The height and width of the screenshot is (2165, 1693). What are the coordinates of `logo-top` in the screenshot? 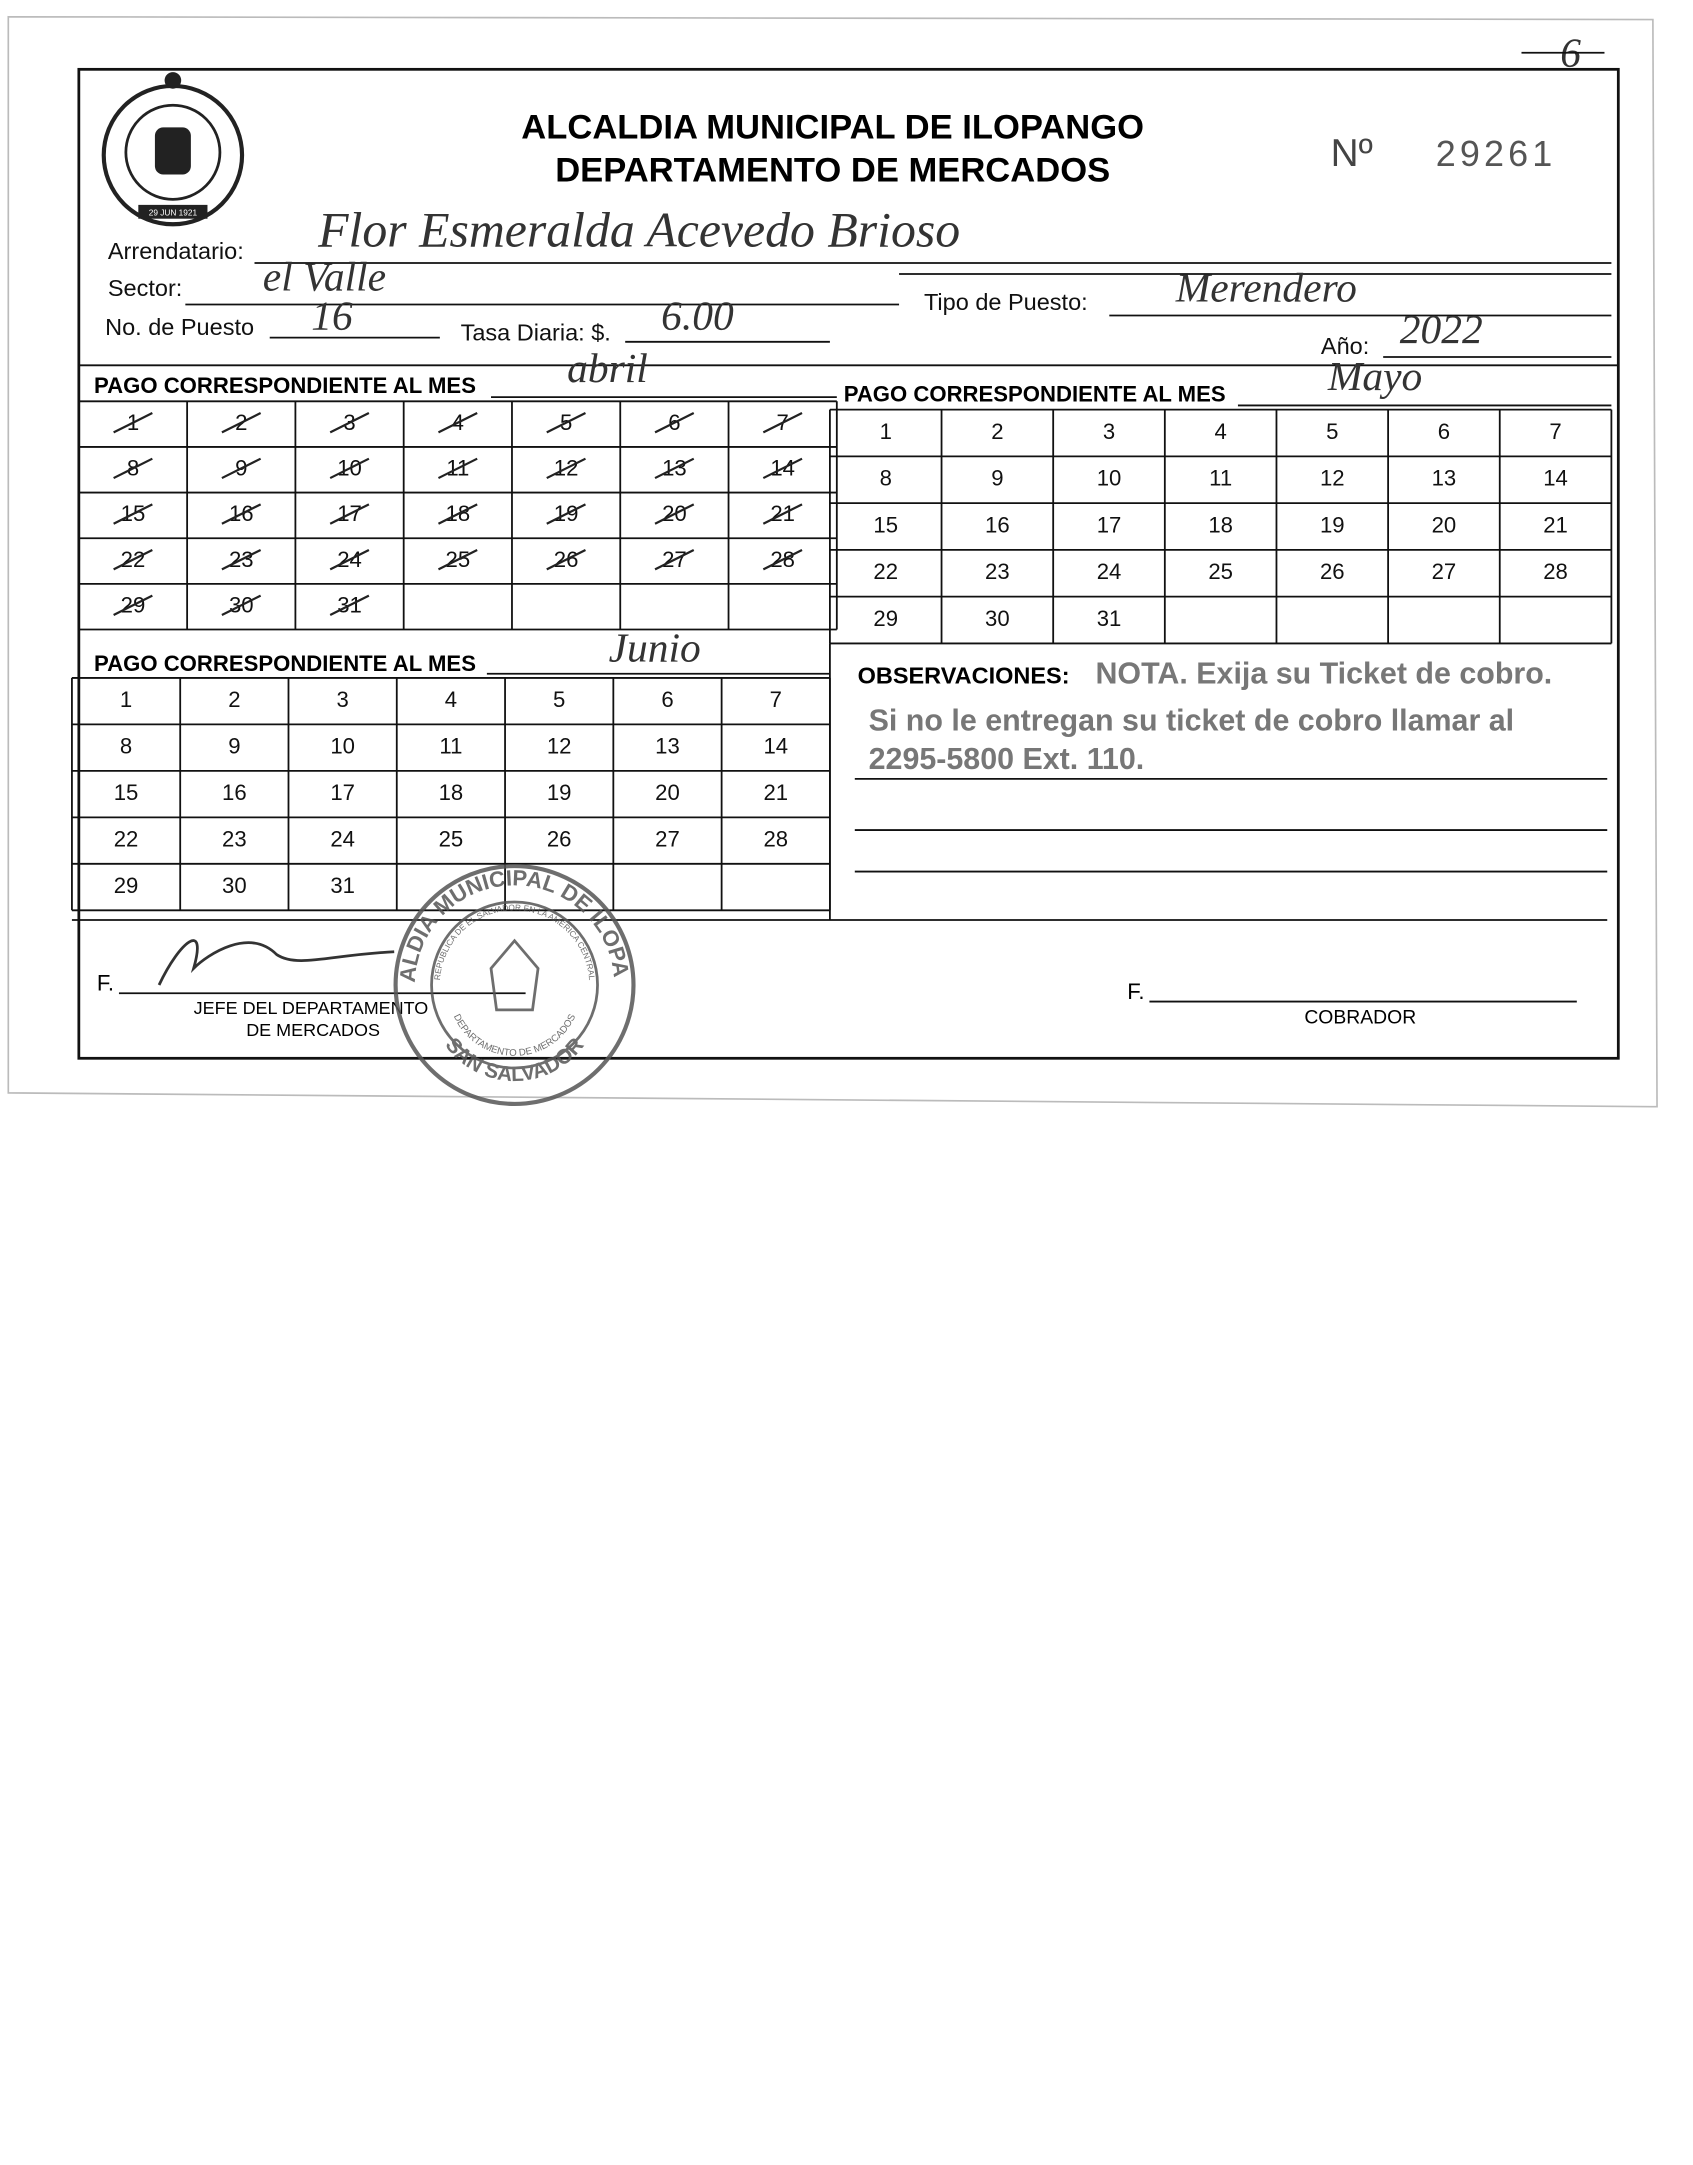 It's located at (173, 80).